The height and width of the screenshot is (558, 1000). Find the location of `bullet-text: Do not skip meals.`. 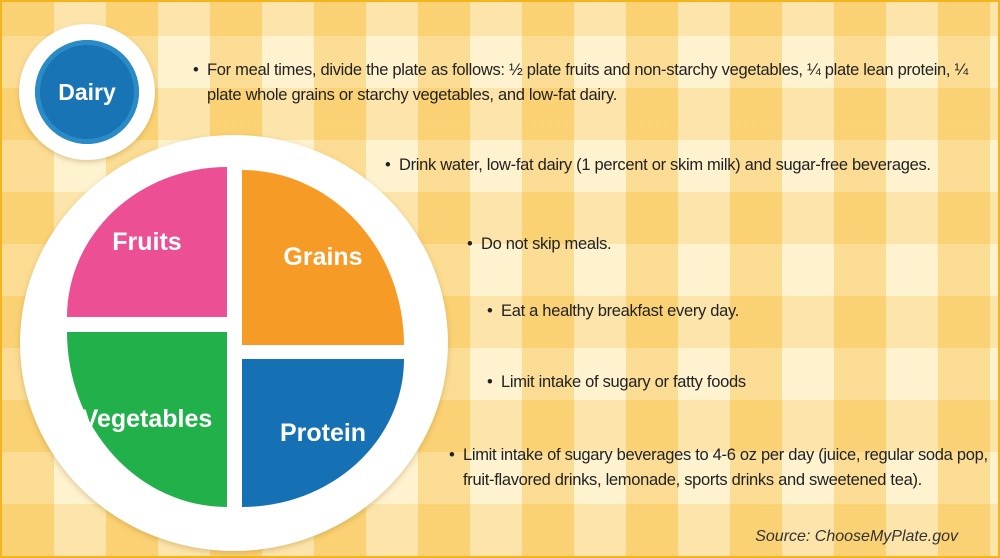

bullet-text: Do not skip meals. is located at coordinates (546, 244).